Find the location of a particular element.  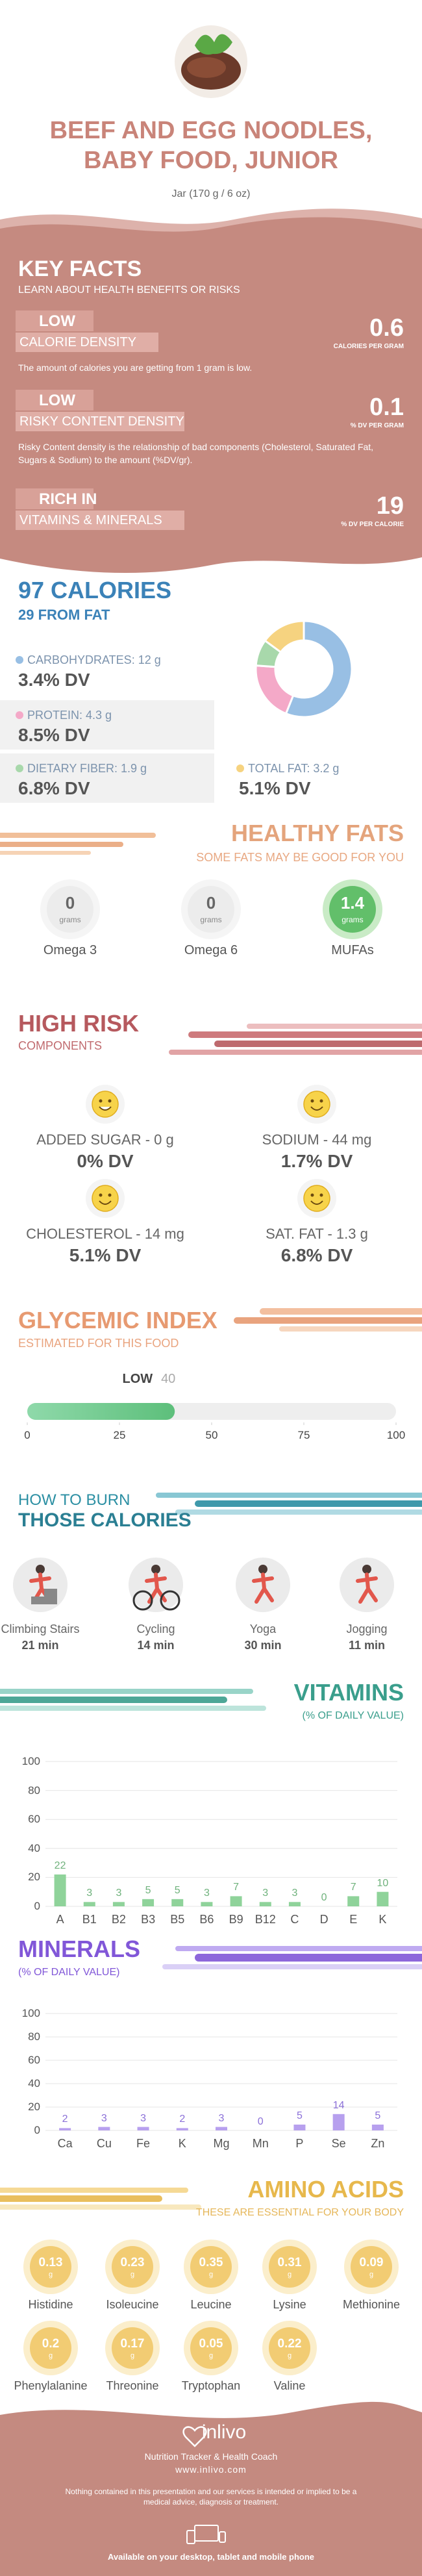

fat-unit: grams is located at coordinates (352, 919).